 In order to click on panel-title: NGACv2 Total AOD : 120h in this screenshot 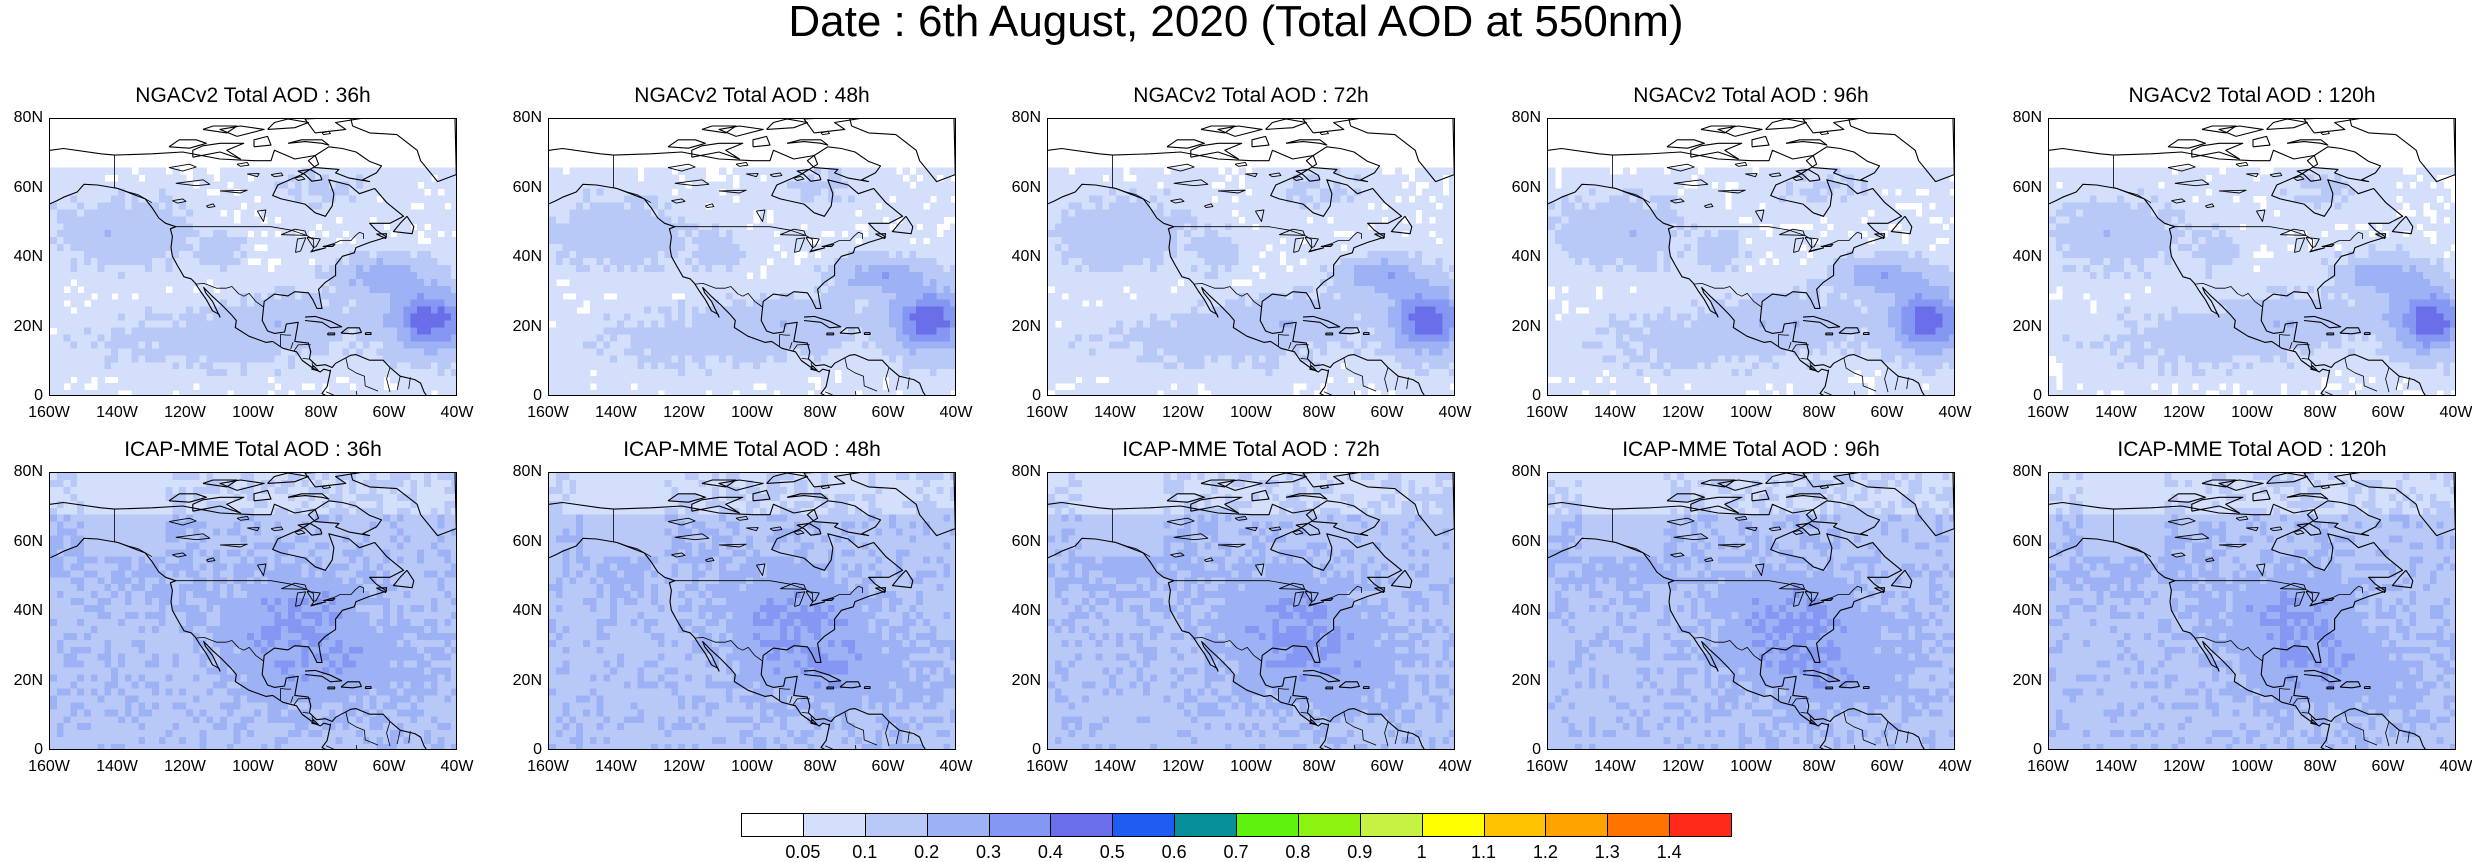, I will do `click(2250, 96)`.